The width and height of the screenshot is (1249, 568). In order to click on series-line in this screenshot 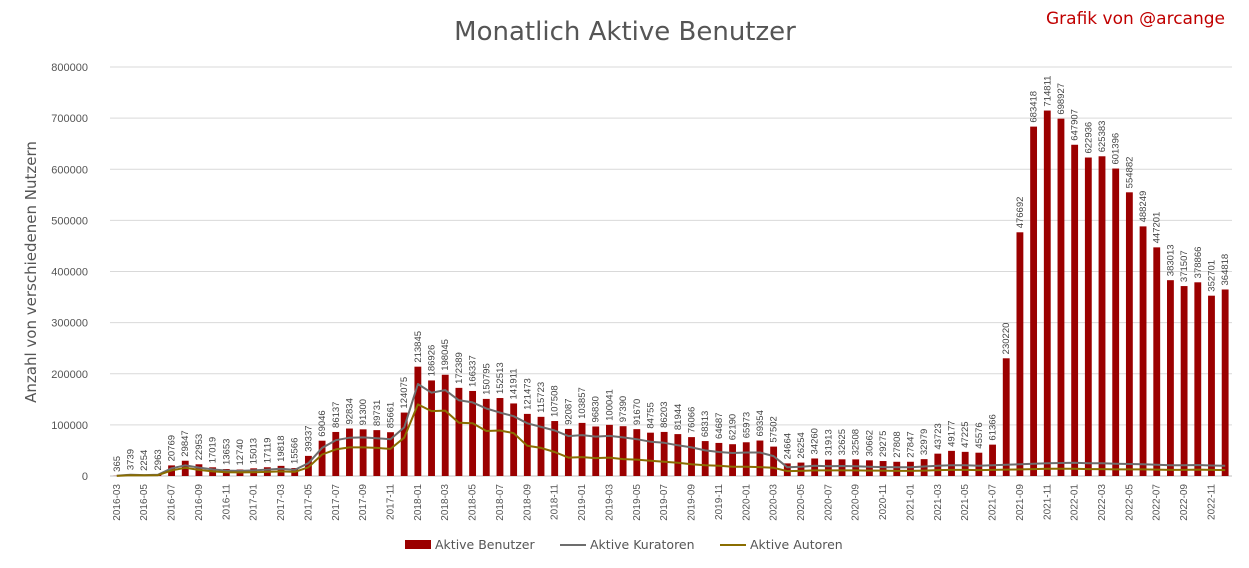, I will do `click(671, 430)`.